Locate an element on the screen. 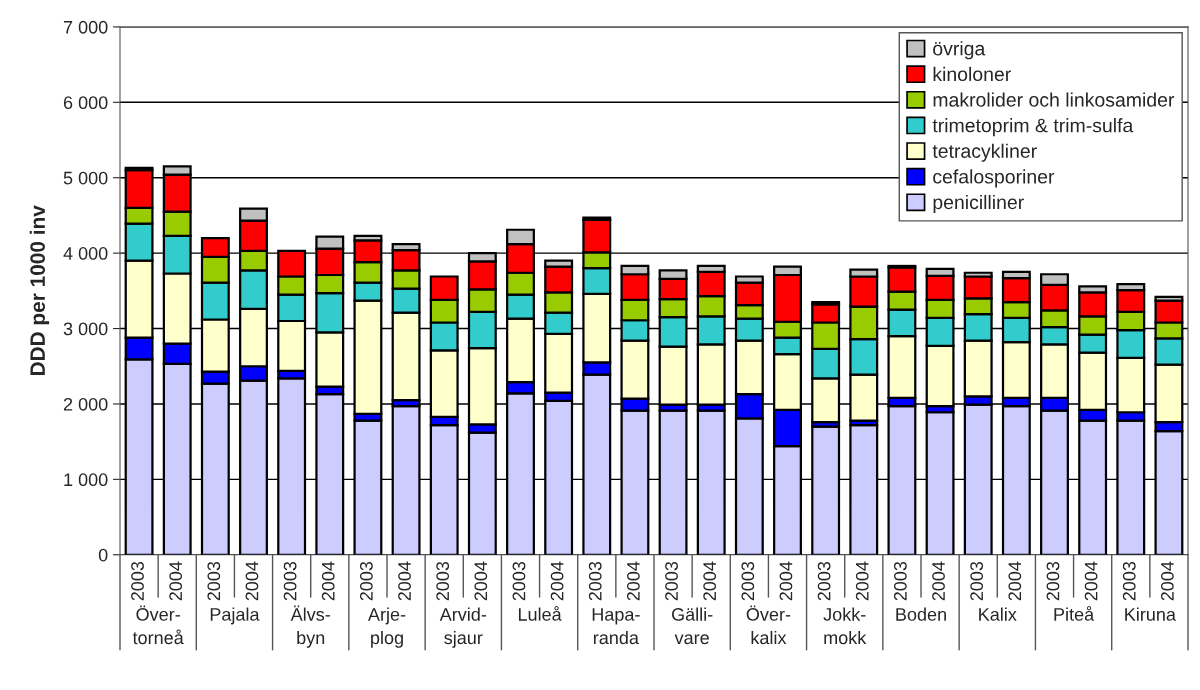 The width and height of the screenshot is (1200, 690). legend-label: makrolider och linkosamider is located at coordinates (1054, 99).